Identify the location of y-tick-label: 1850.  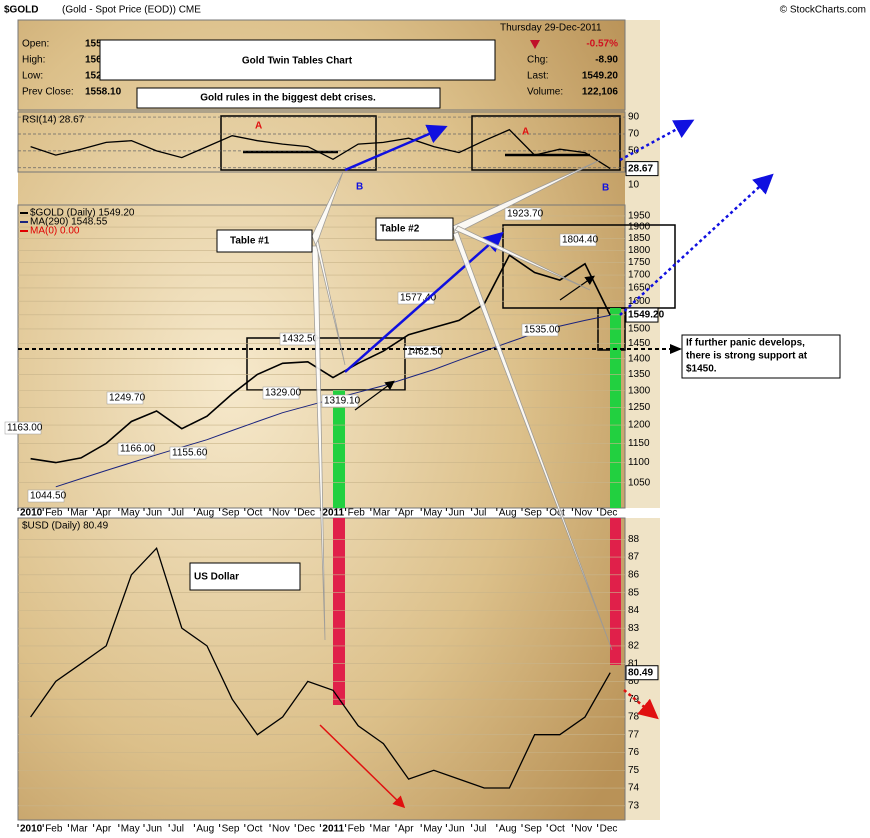
(639, 238).